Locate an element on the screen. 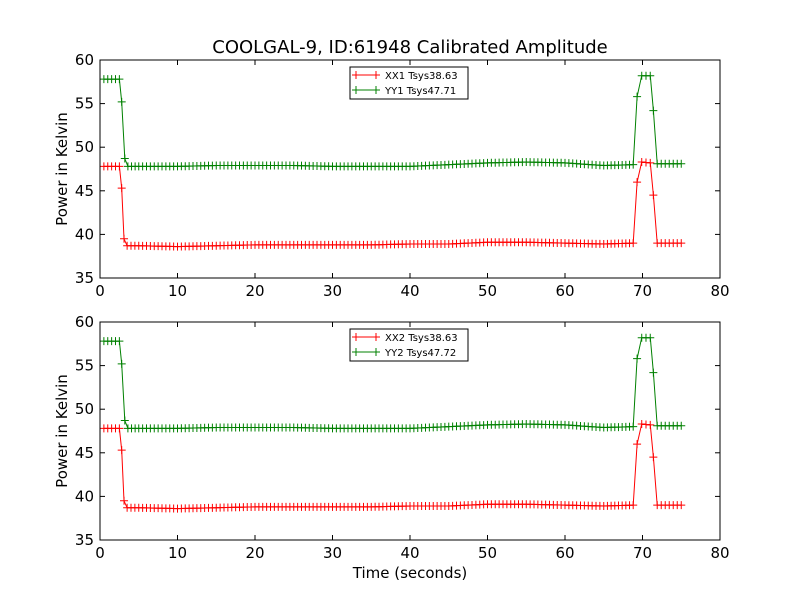 The width and height of the screenshot is (800, 604). legend: XX1 Tsys38.63 YY1 Tsys47.71 is located at coordinates (409, 83).